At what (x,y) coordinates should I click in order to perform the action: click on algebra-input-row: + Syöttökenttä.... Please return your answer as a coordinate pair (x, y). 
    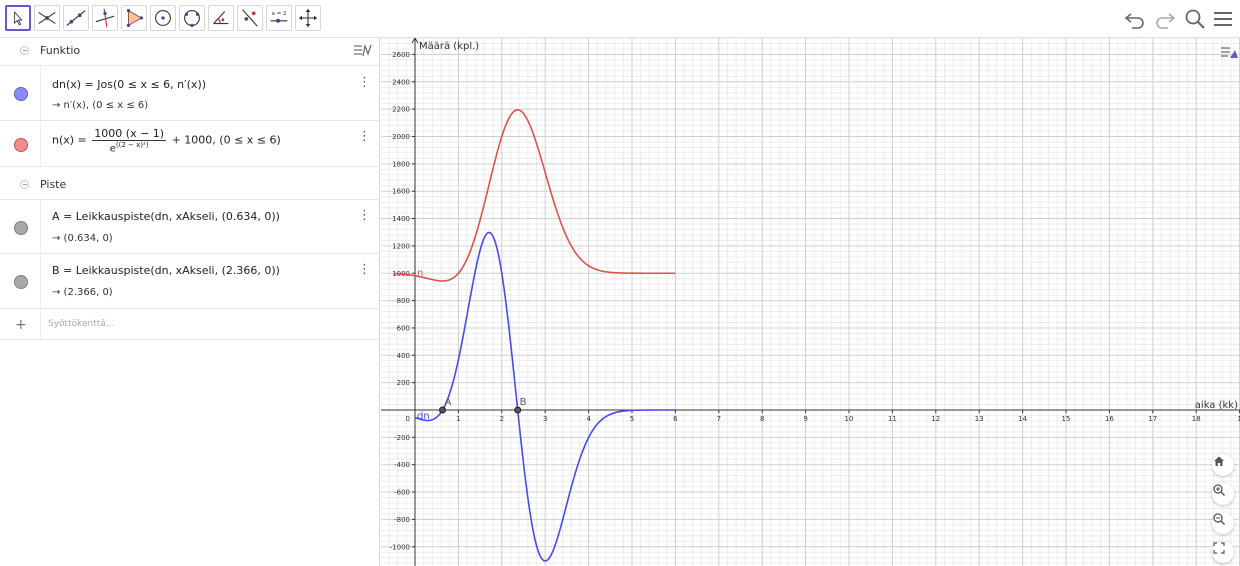
    Looking at the image, I should click on (190, 325).